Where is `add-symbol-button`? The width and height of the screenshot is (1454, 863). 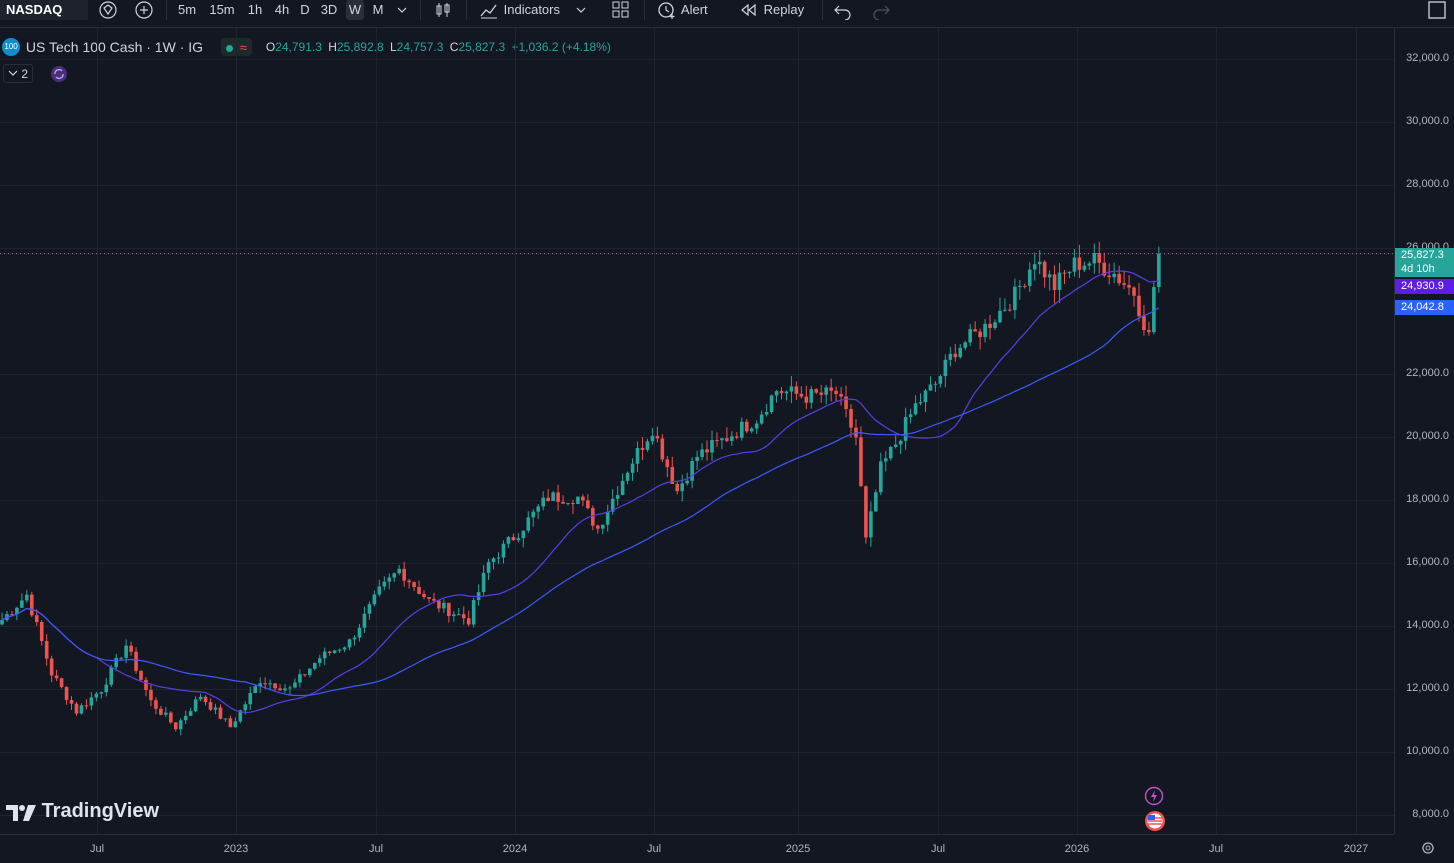 add-symbol-button is located at coordinates (144, 11).